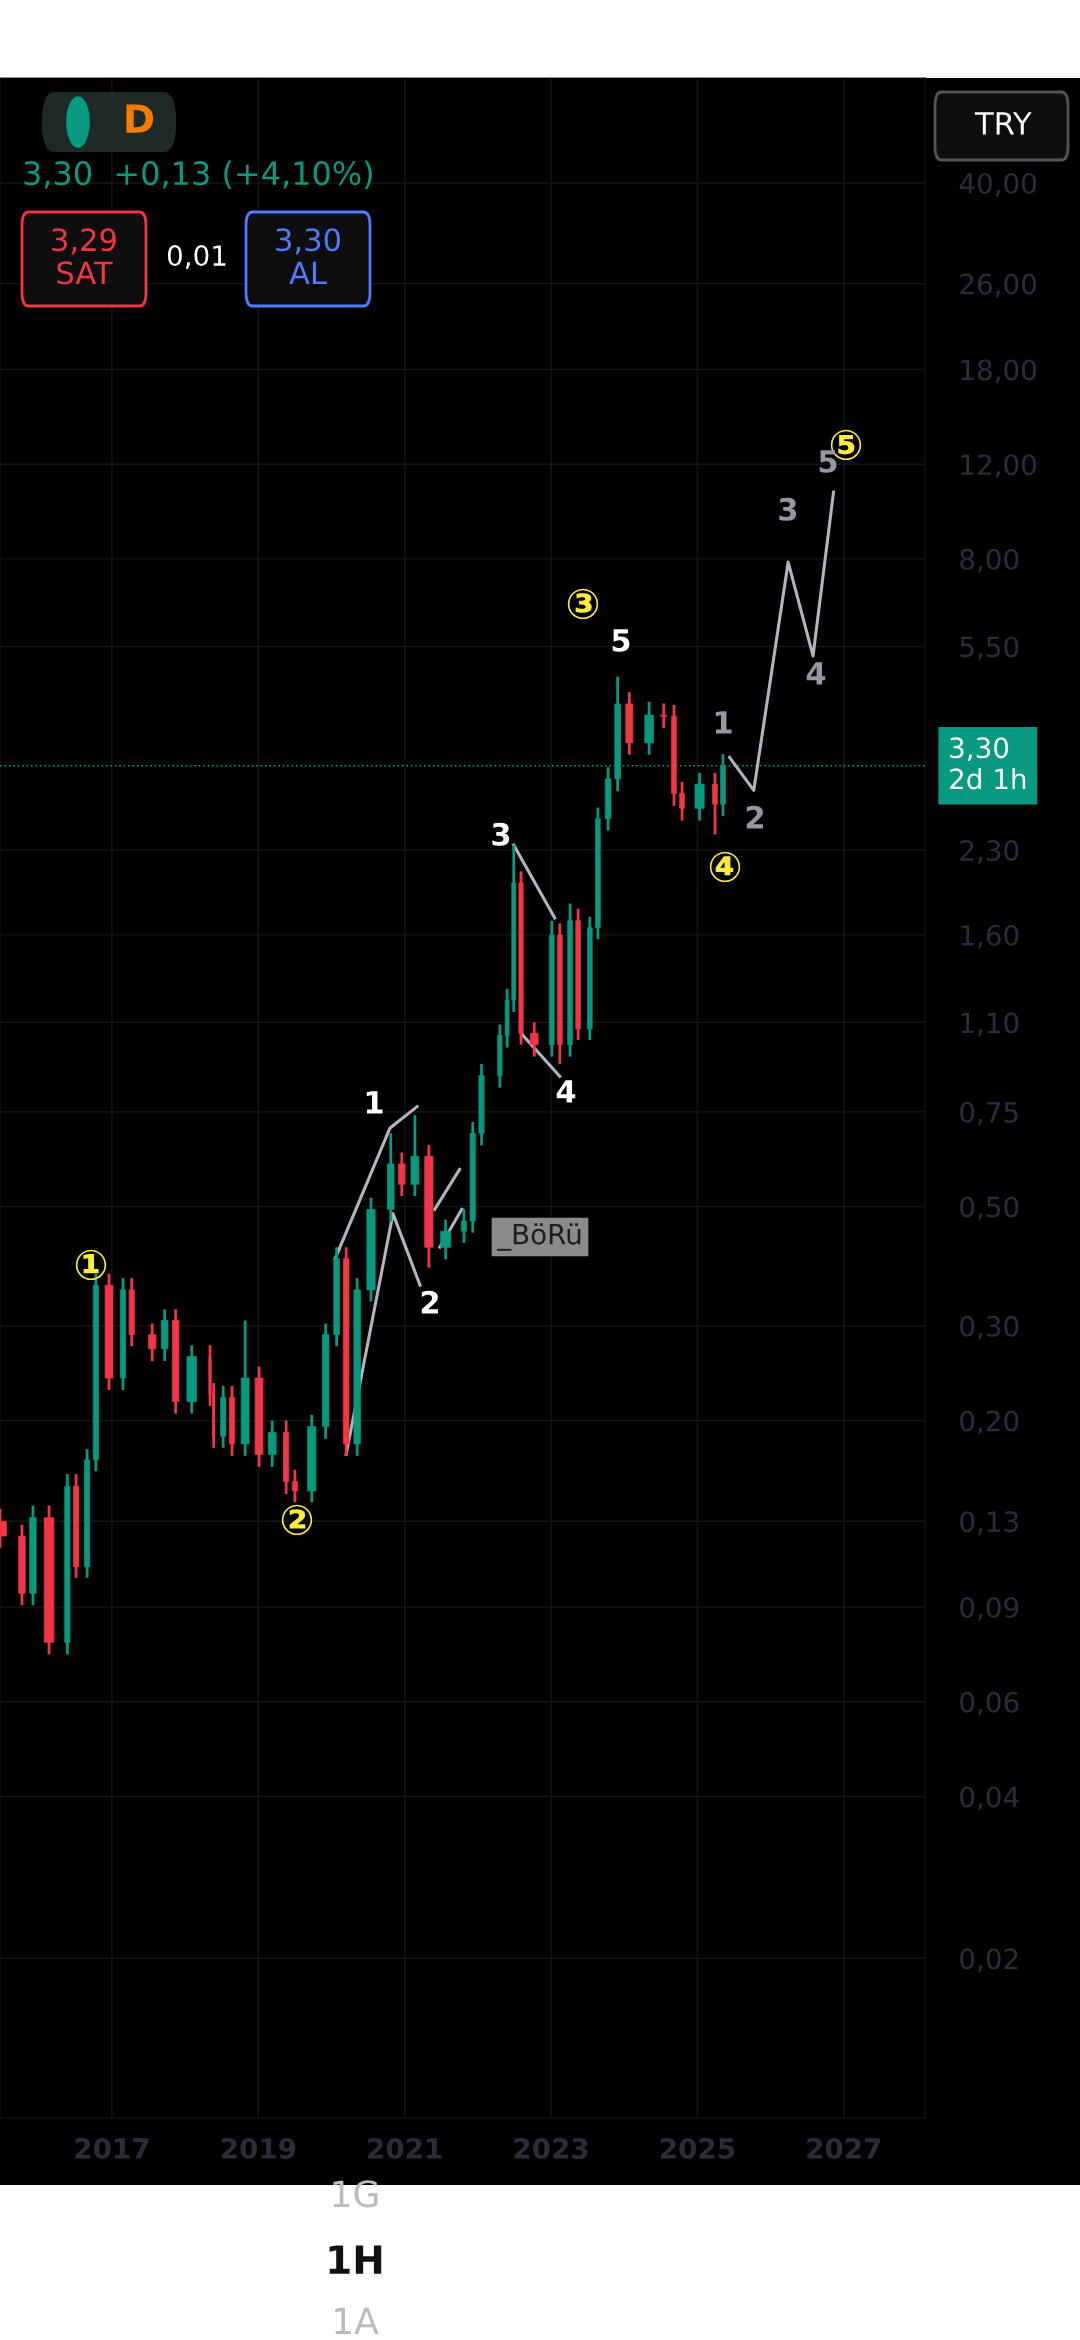  I want to click on annotation: D, so click(140, 118).